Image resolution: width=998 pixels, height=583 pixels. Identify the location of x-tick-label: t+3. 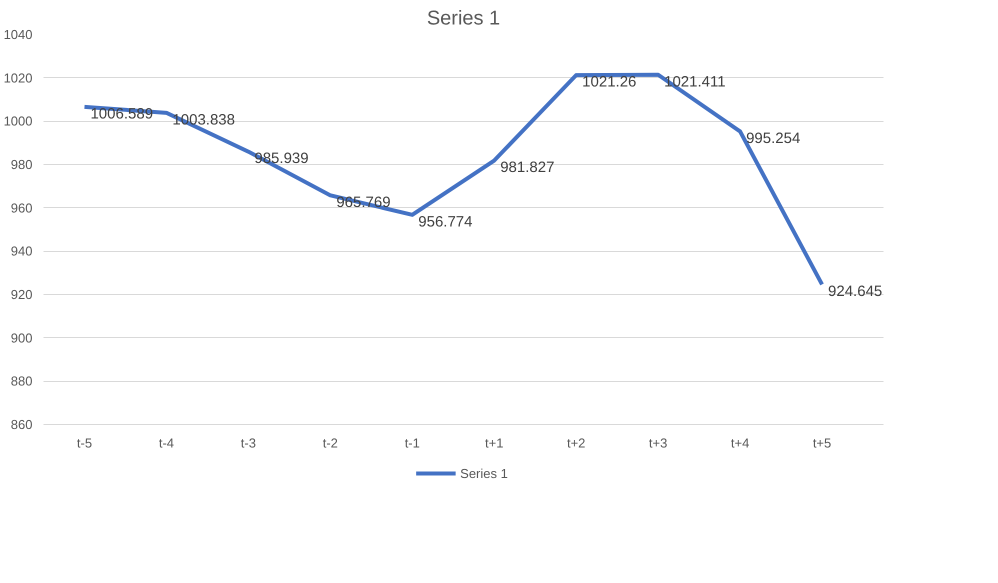
(658, 443).